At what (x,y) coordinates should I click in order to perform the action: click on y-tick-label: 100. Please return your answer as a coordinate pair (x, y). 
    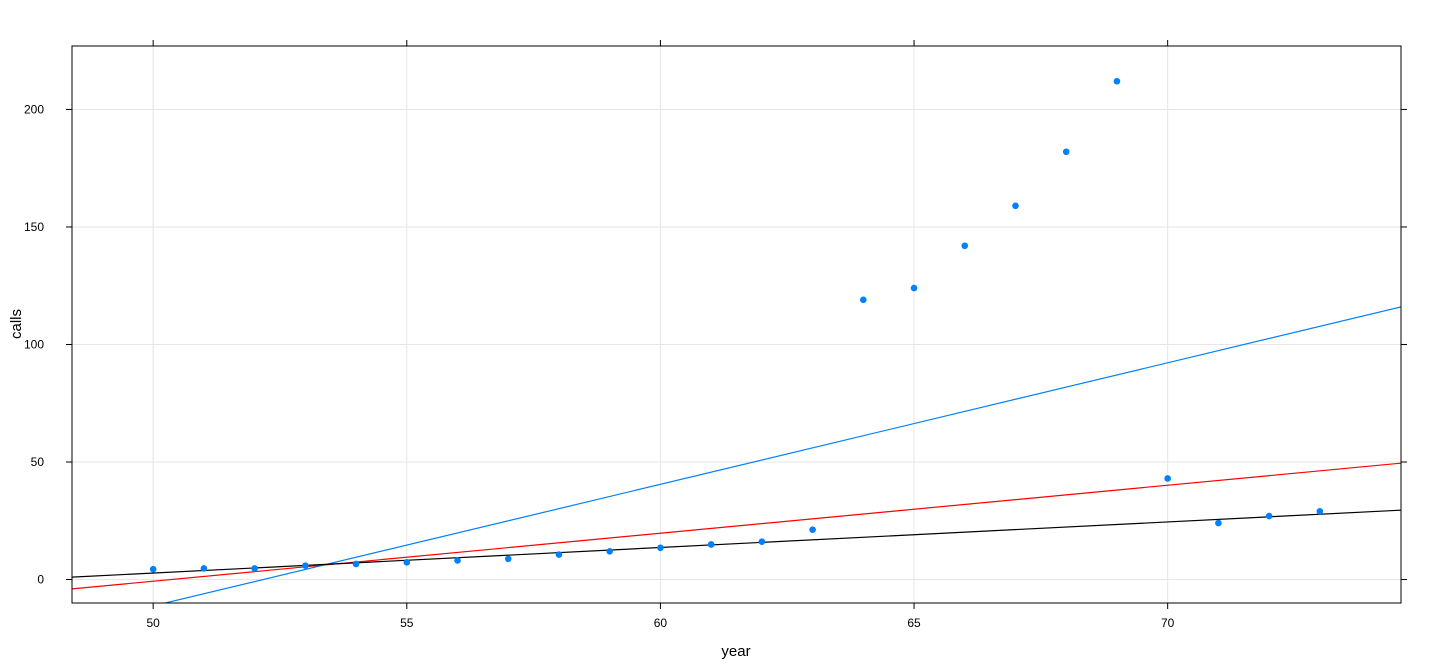
    Looking at the image, I should click on (34, 344).